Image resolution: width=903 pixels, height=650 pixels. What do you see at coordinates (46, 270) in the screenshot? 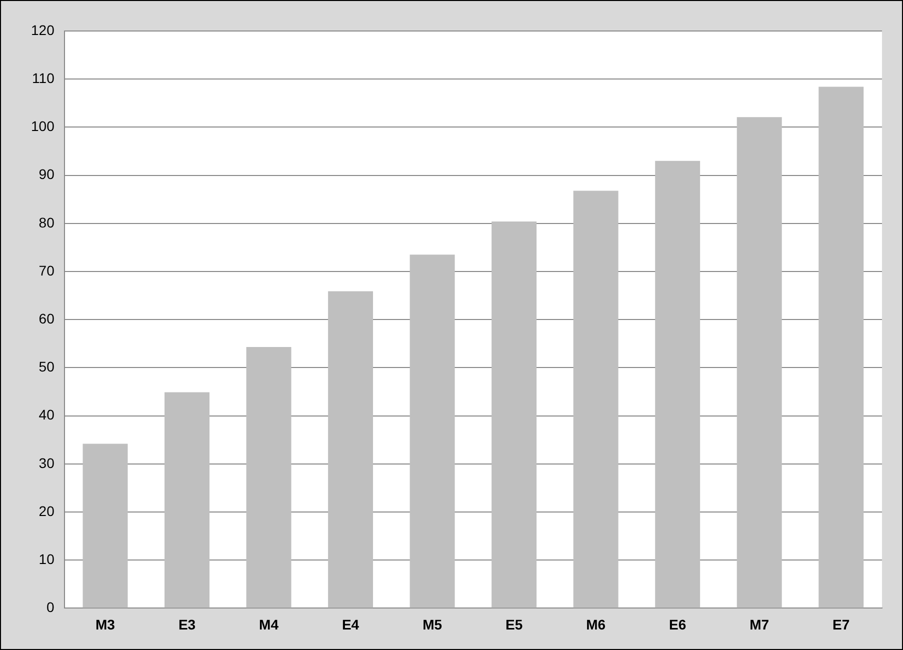
I see `y-tick-label: 70` at bounding box center [46, 270].